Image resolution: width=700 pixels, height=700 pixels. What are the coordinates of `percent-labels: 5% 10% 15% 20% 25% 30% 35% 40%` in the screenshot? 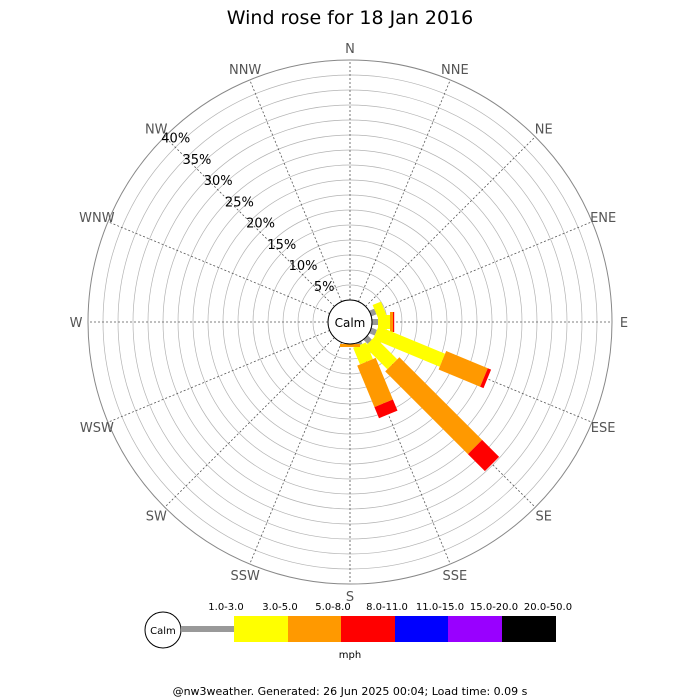 It's located at (247, 213).